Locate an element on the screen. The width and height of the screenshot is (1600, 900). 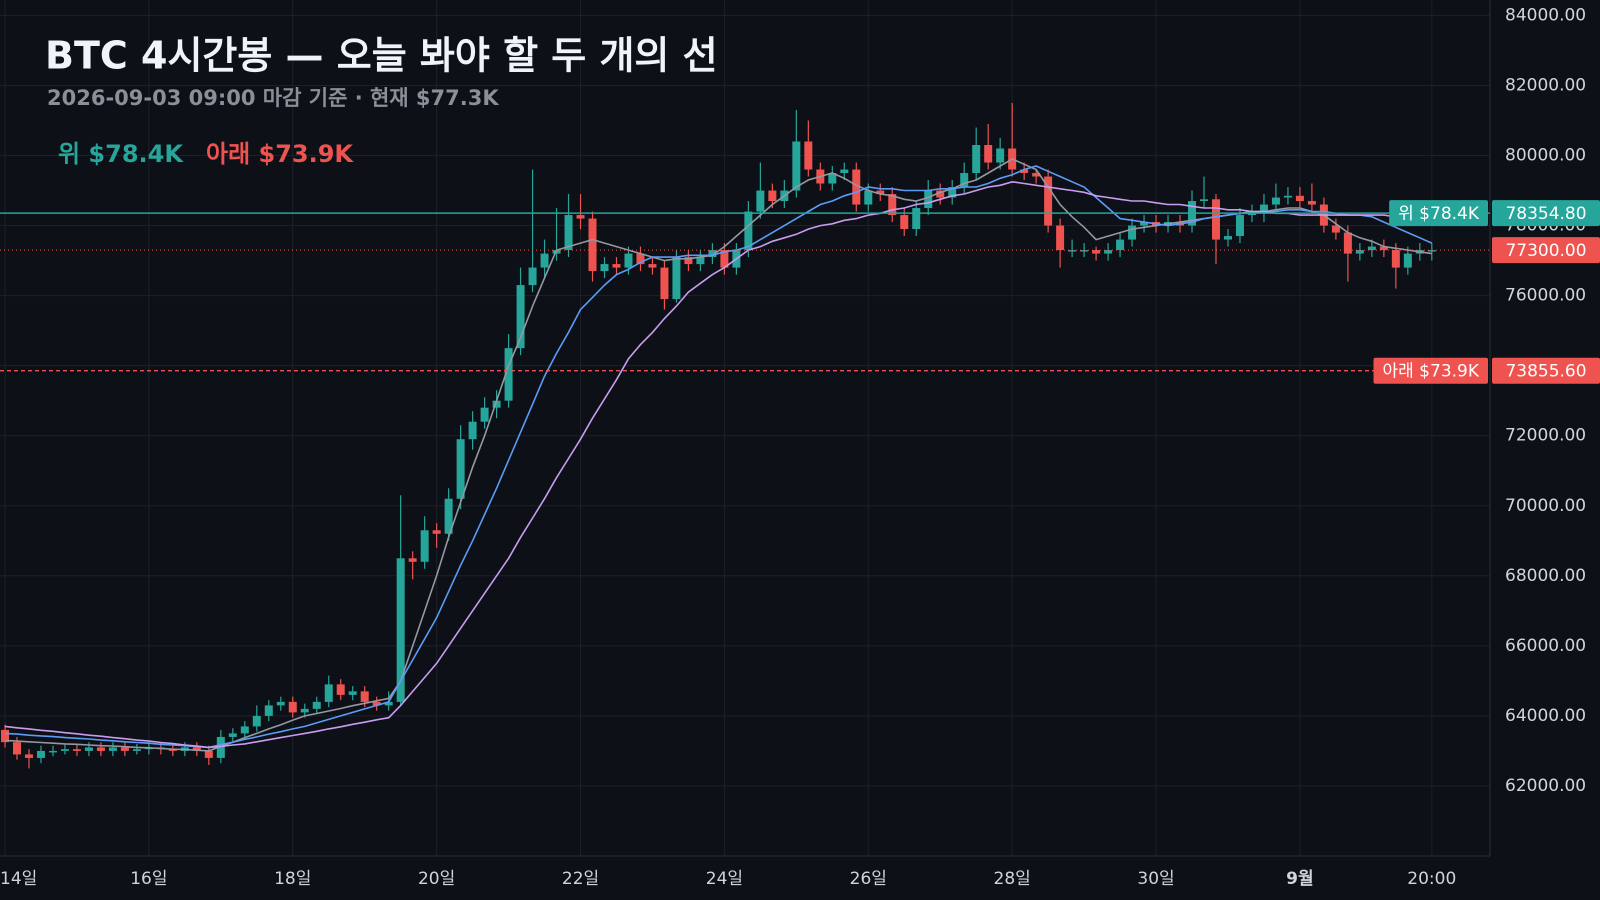
badge-label: 78354.80 is located at coordinates (1545, 214).